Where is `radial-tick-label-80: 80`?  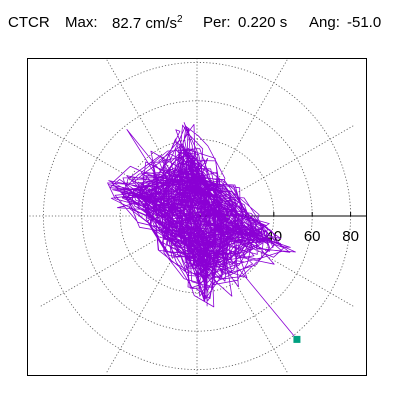 radial-tick-label-80: 80 is located at coordinates (350, 236).